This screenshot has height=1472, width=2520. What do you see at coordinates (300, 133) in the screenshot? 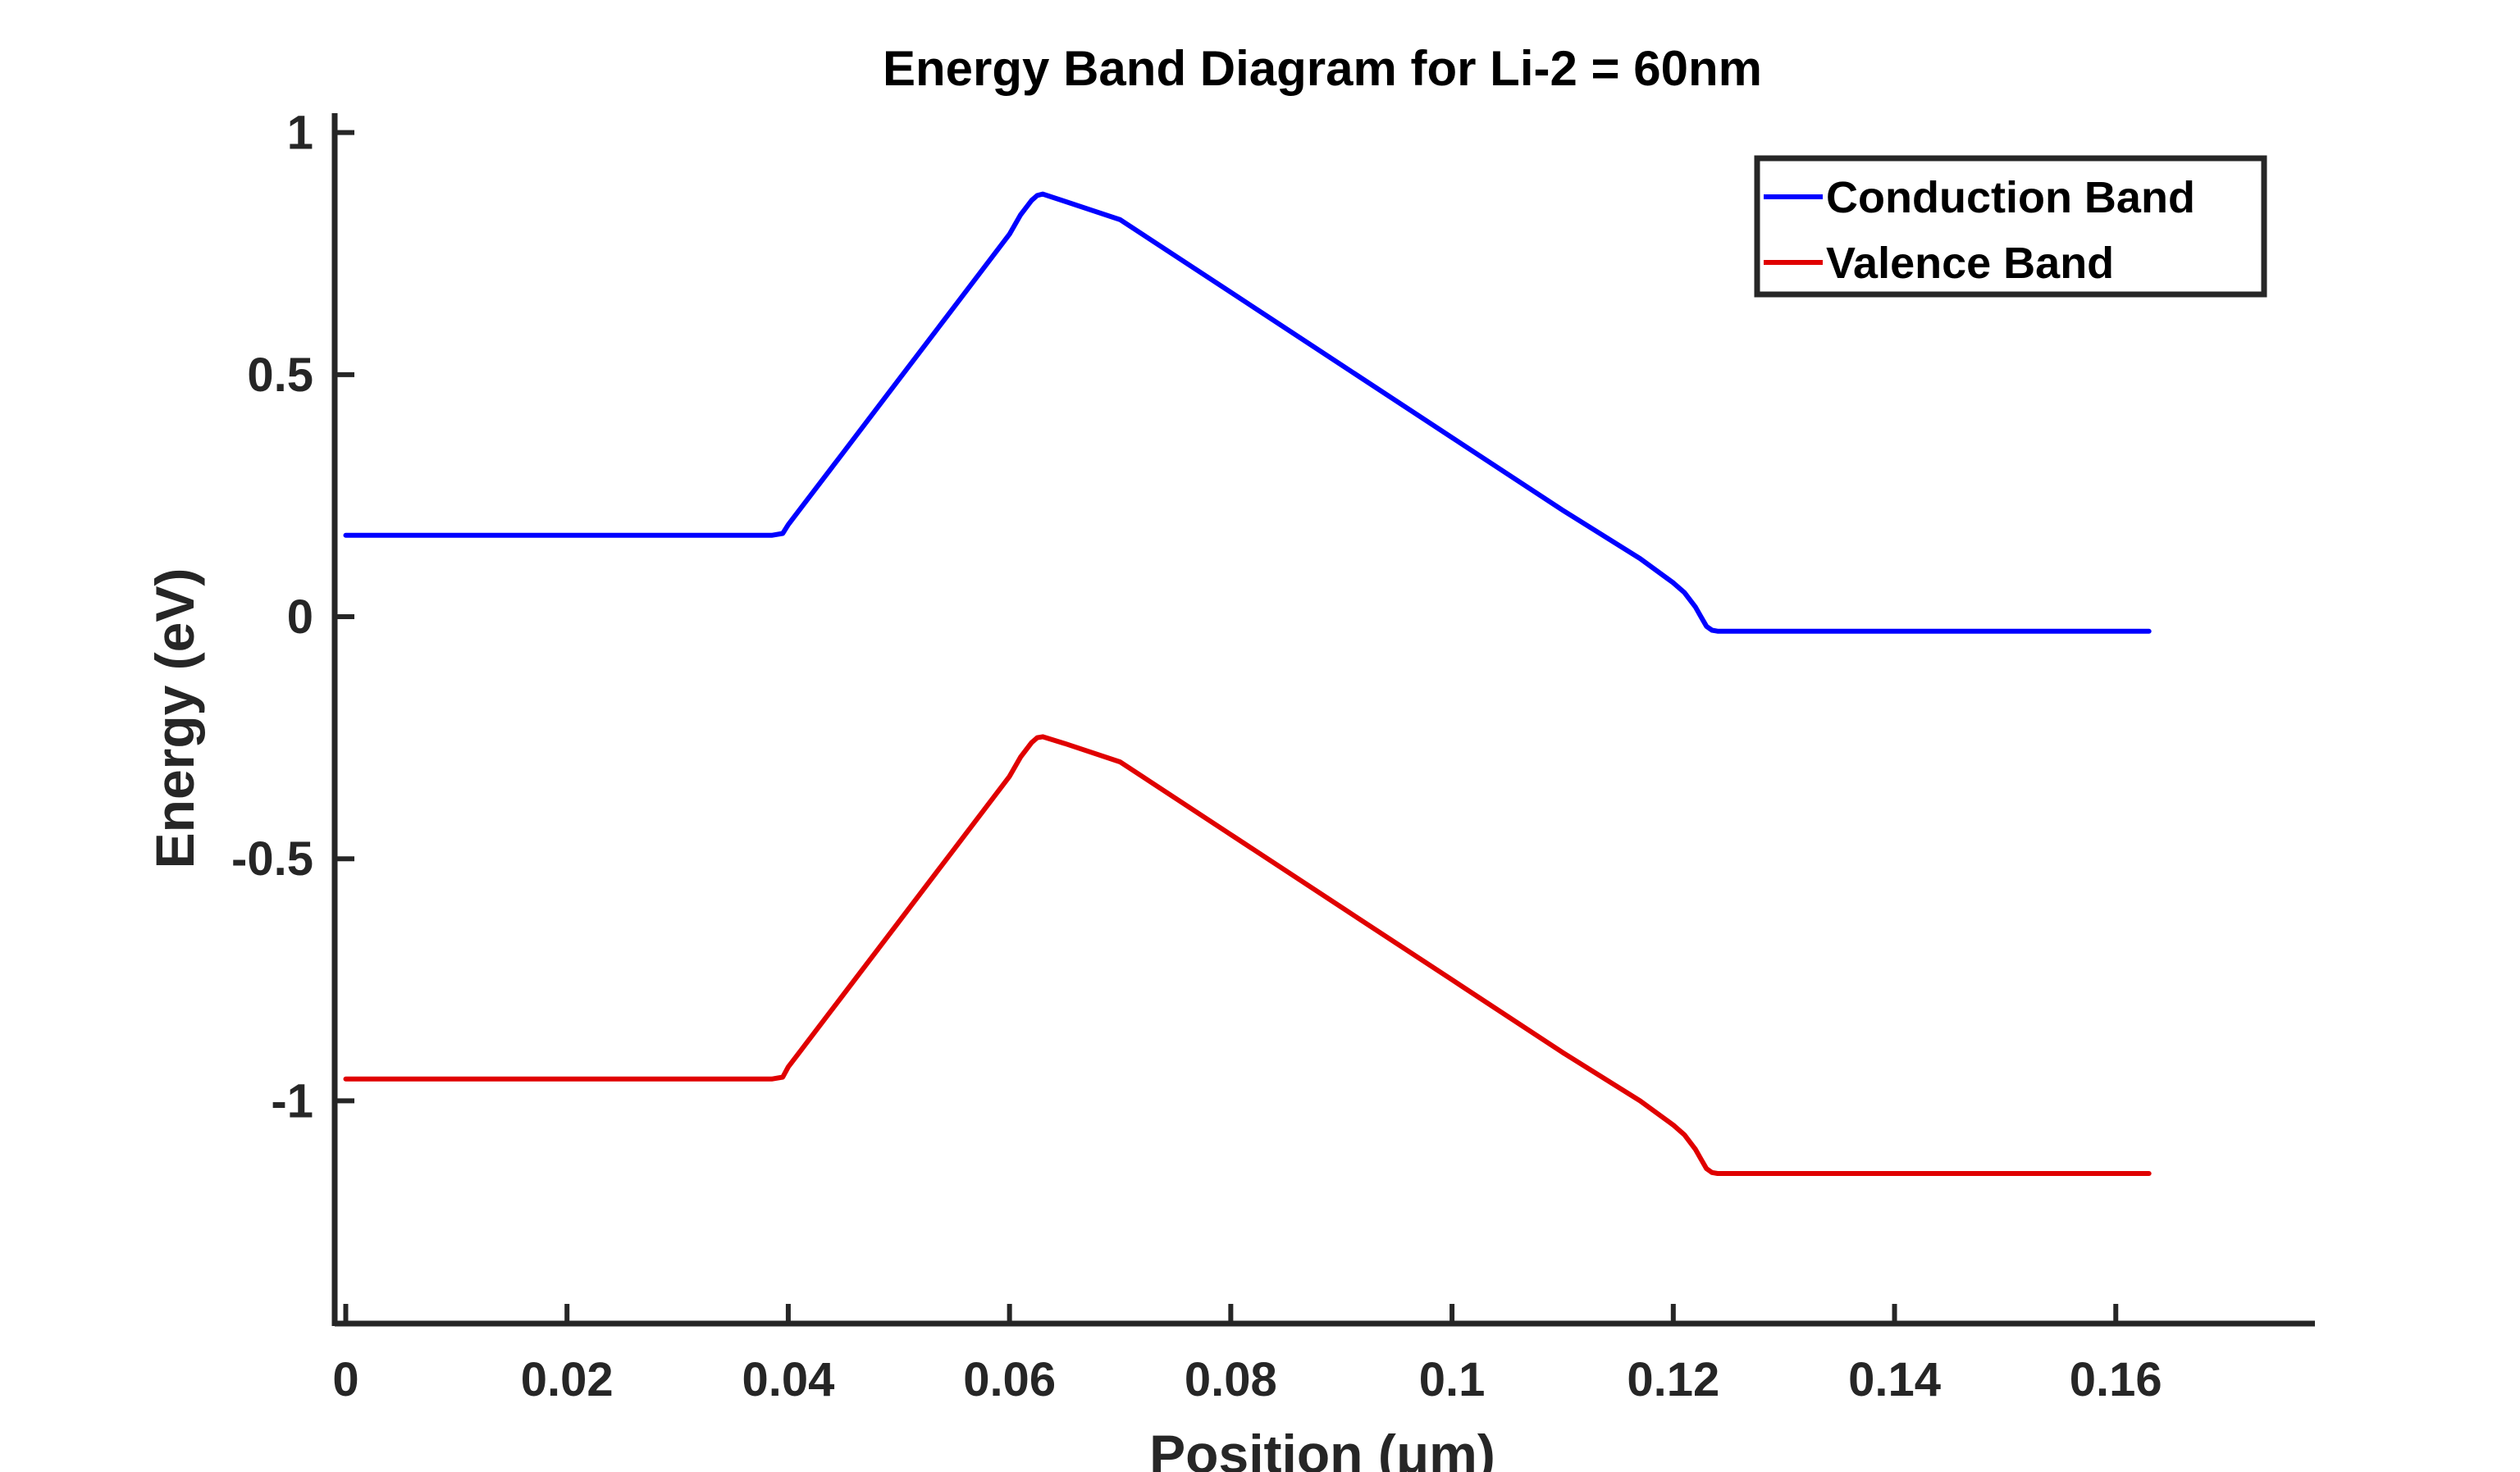
I see `y-tick-label: 1` at bounding box center [300, 133].